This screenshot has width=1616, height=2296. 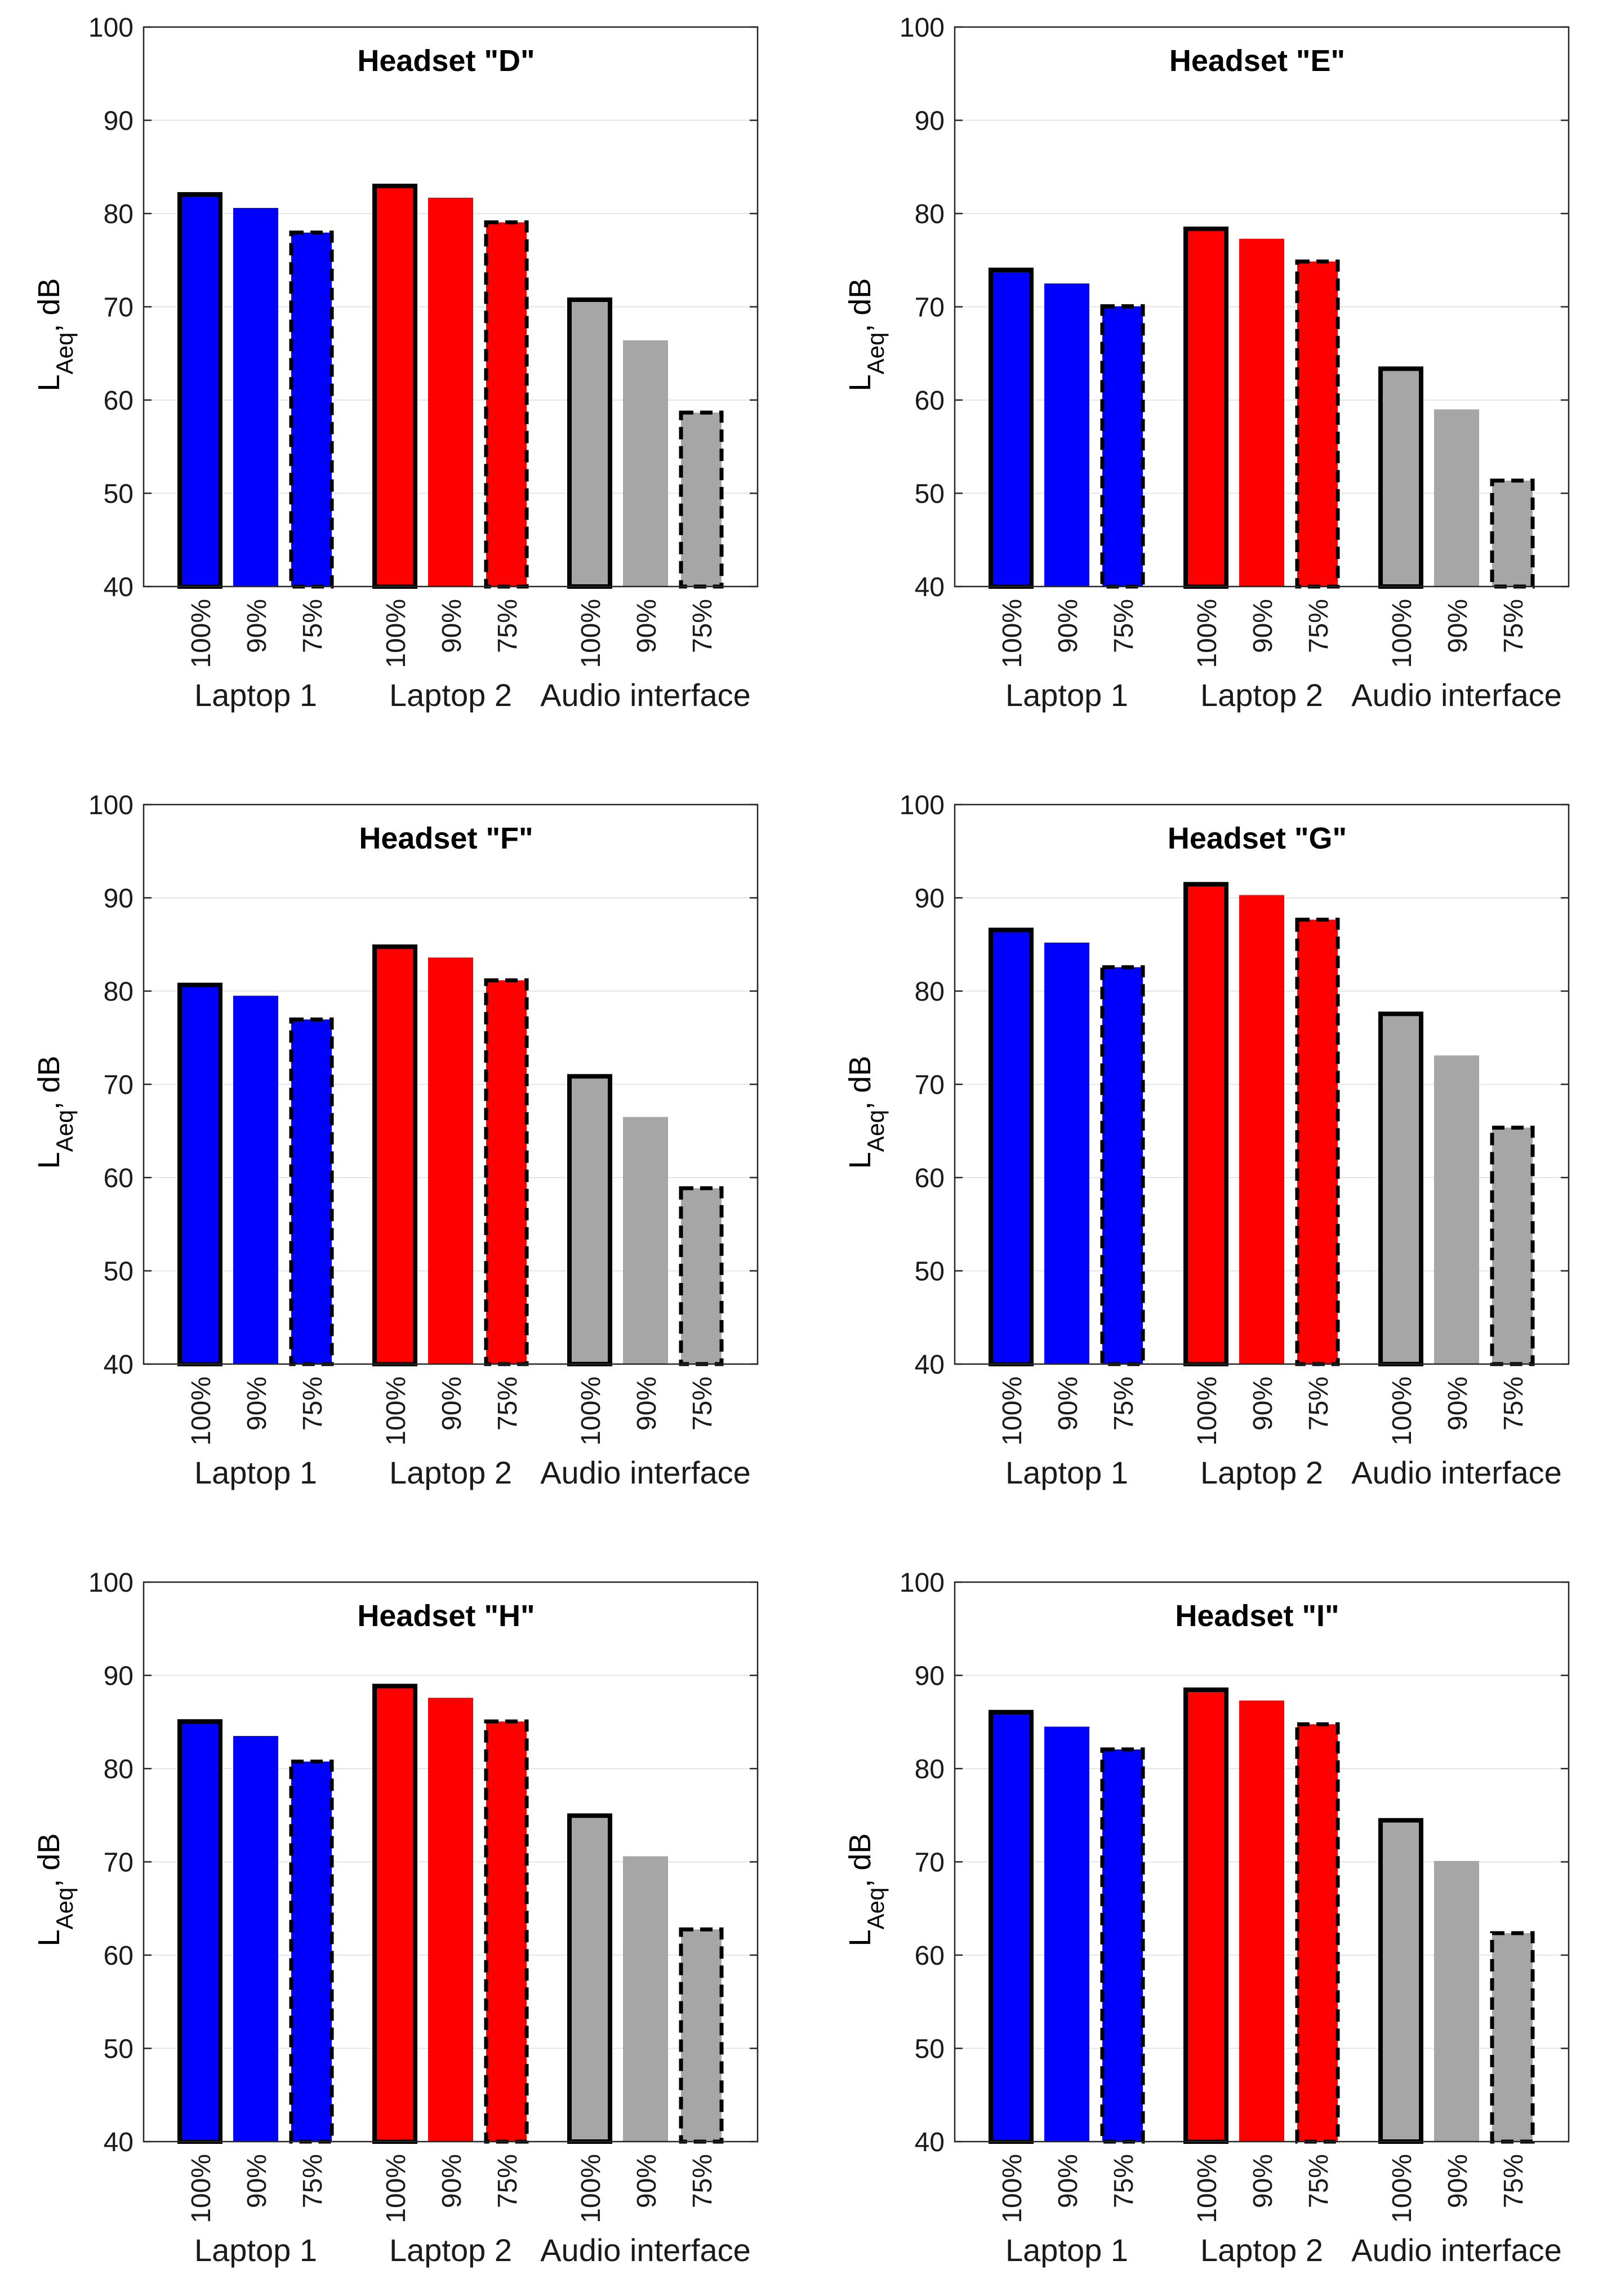 I want to click on chart-title: Headset "E", so click(x=1257, y=61).